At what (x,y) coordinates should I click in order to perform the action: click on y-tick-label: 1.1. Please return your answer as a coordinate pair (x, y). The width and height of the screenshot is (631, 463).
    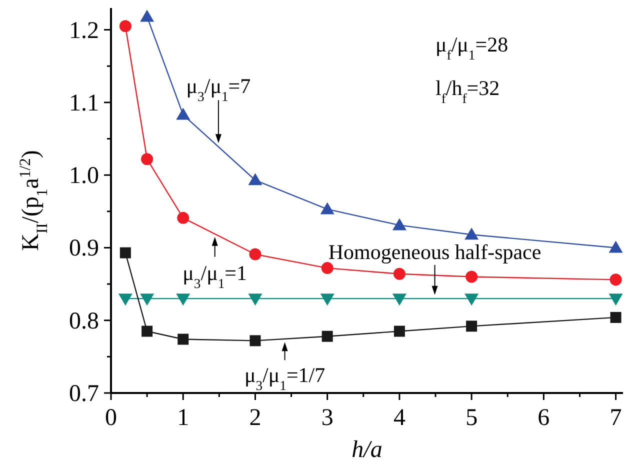
    Looking at the image, I should click on (84, 103).